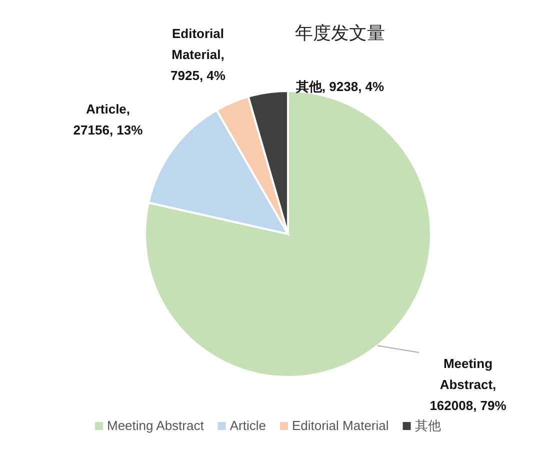 The width and height of the screenshot is (542, 451). I want to click on title: 年度发文量, so click(340, 33).